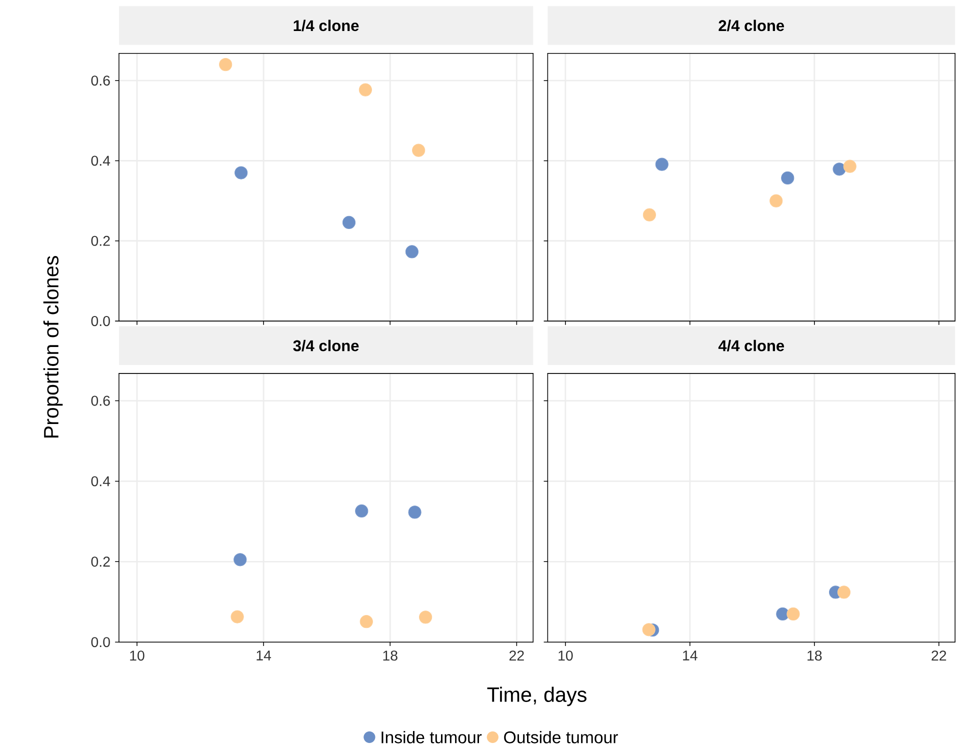 The image size is (957, 751). What do you see at coordinates (432, 737) in the screenshot?
I see `legend-label: Inside tumour` at bounding box center [432, 737].